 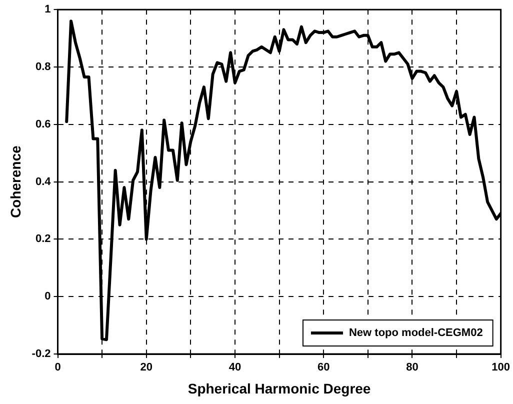 I want to click on x-tick-label: 80, so click(x=412, y=368).